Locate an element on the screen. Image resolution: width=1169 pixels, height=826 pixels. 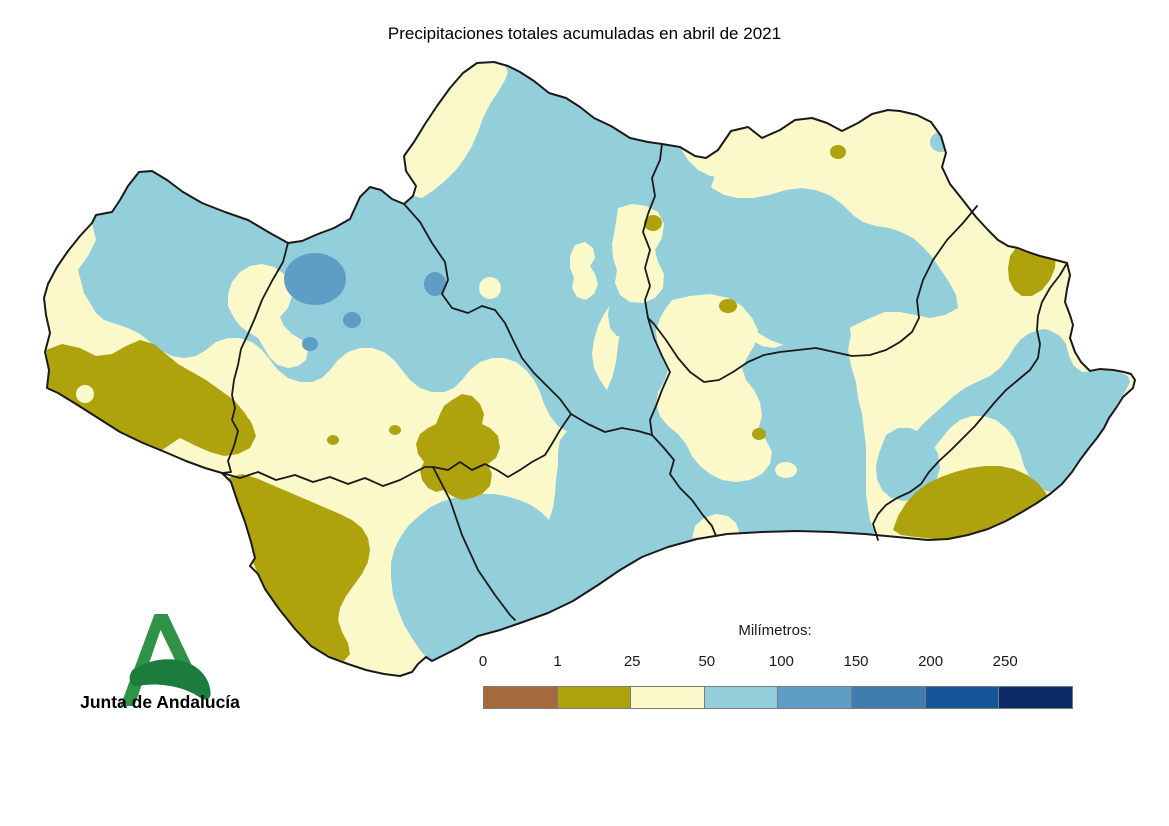
legend-tick-250: 250 is located at coordinates (1005, 661).